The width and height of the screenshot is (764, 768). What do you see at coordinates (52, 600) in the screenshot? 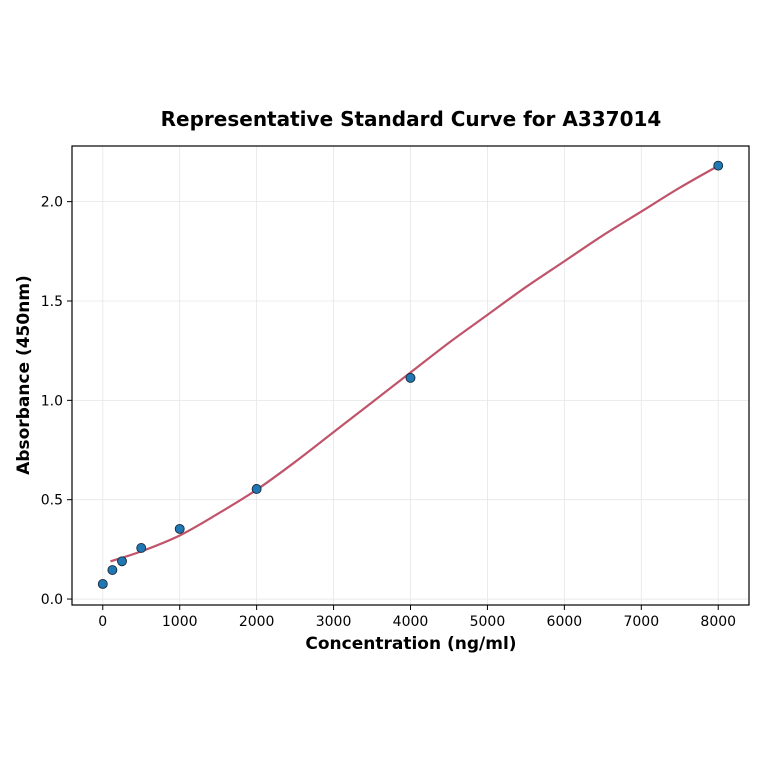
I see `y-tick-label: 0.0` at bounding box center [52, 600].